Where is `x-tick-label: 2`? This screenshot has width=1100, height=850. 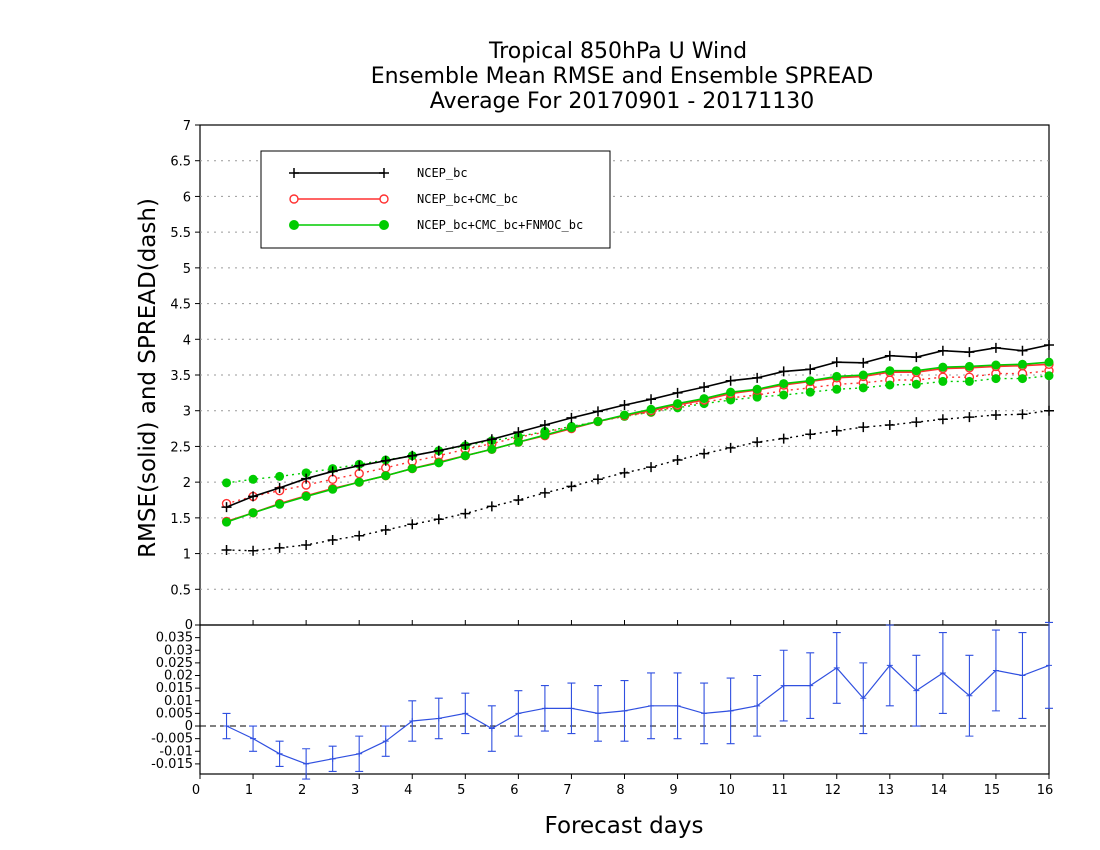 x-tick-label: 2 is located at coordinates (302, 790).